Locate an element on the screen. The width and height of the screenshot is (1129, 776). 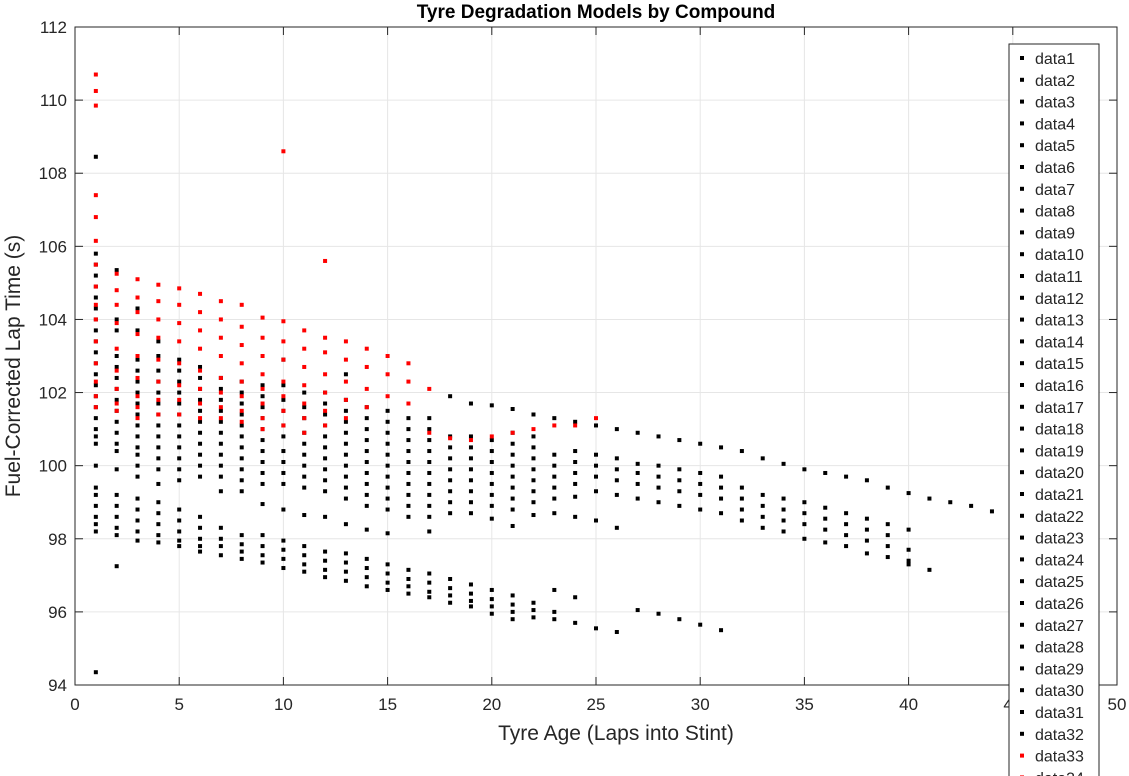
y-tick-label: 100 is located at coordinates (53, 466).